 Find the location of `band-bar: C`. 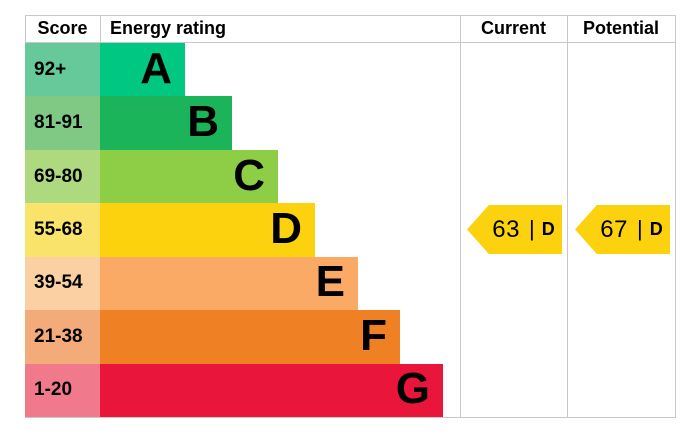

band-bar: C is located at coordinates (189, 176).